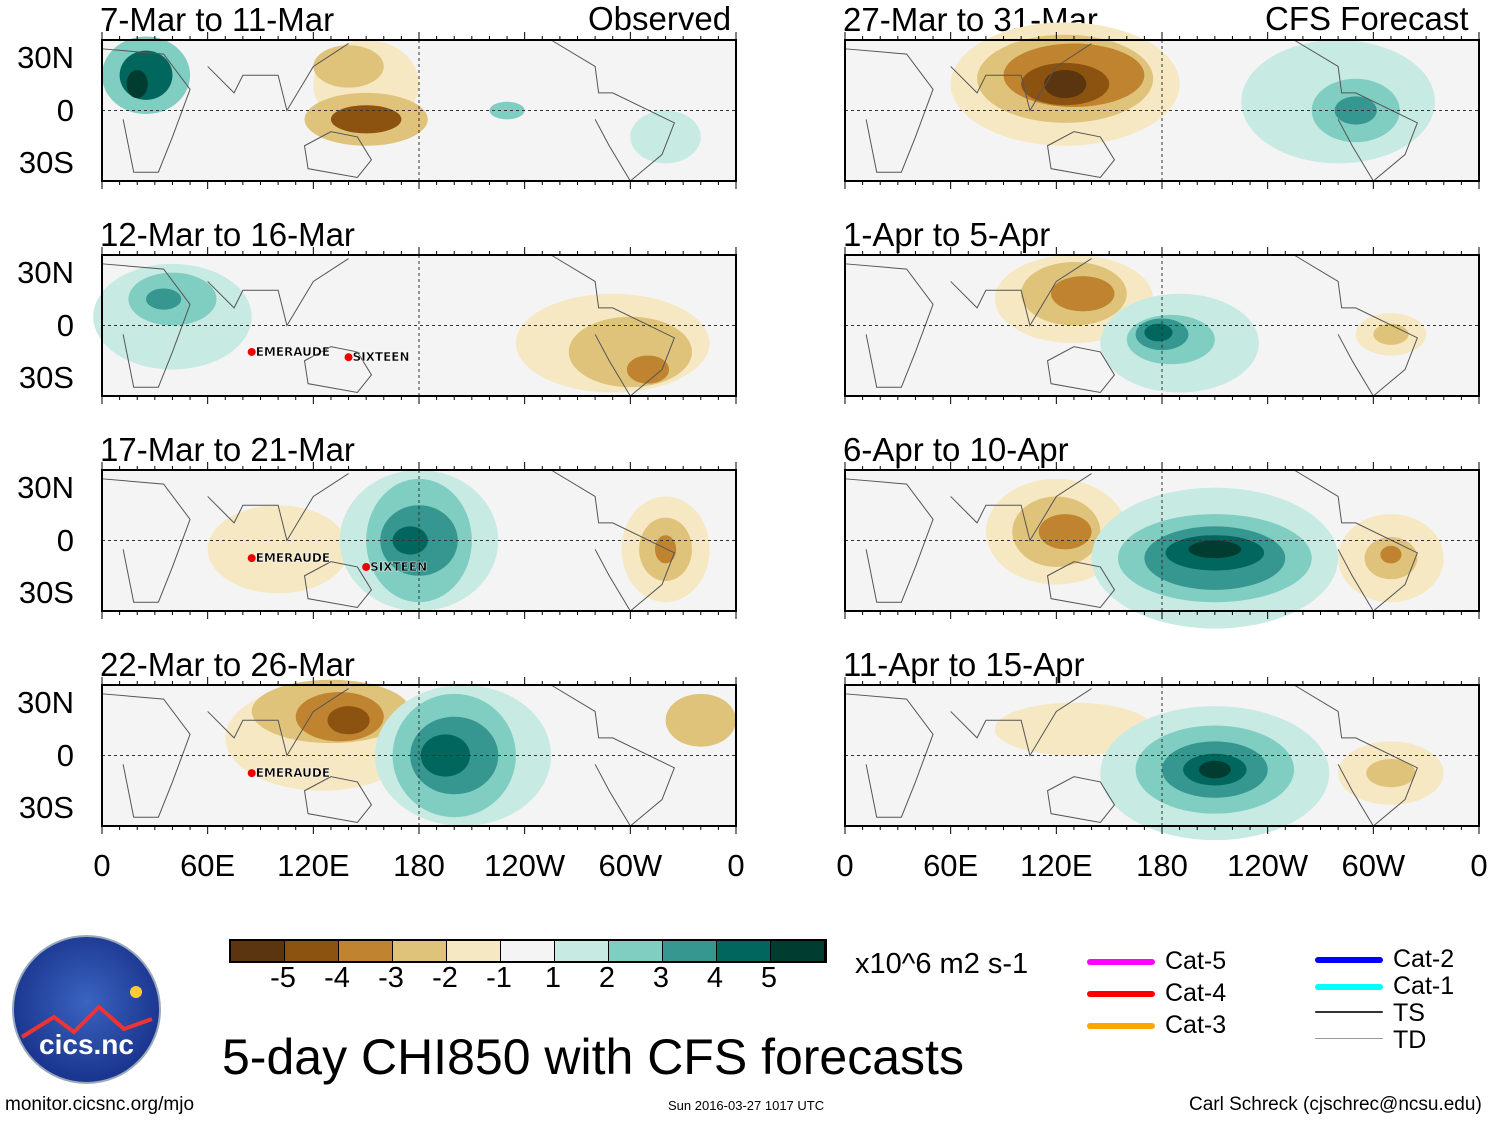 This screenshot has width=1510, height=1121. I want to click on colorbar-label: 2, so click(607, 978).